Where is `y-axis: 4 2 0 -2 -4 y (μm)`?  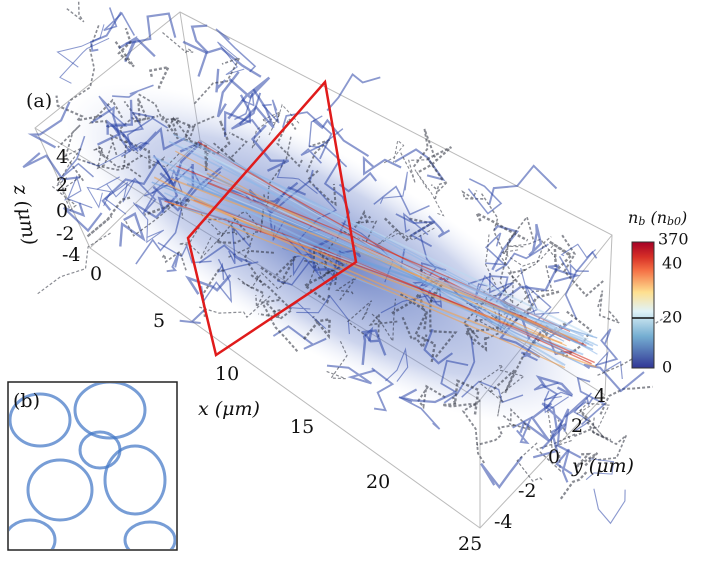 y-axis: 4 2 0 -2 -4 y (μm) is located at coordinates (564, 459).